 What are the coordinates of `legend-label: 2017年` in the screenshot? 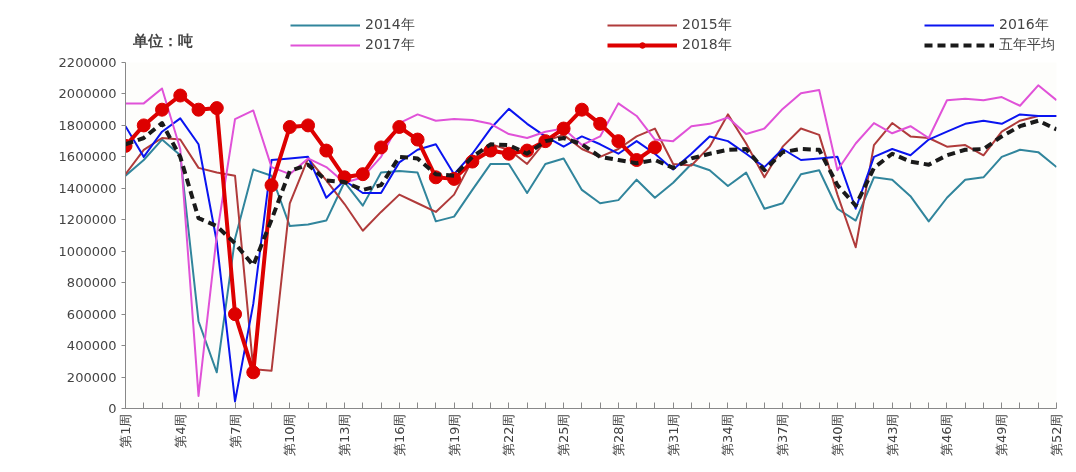 It's located at (390, 45).